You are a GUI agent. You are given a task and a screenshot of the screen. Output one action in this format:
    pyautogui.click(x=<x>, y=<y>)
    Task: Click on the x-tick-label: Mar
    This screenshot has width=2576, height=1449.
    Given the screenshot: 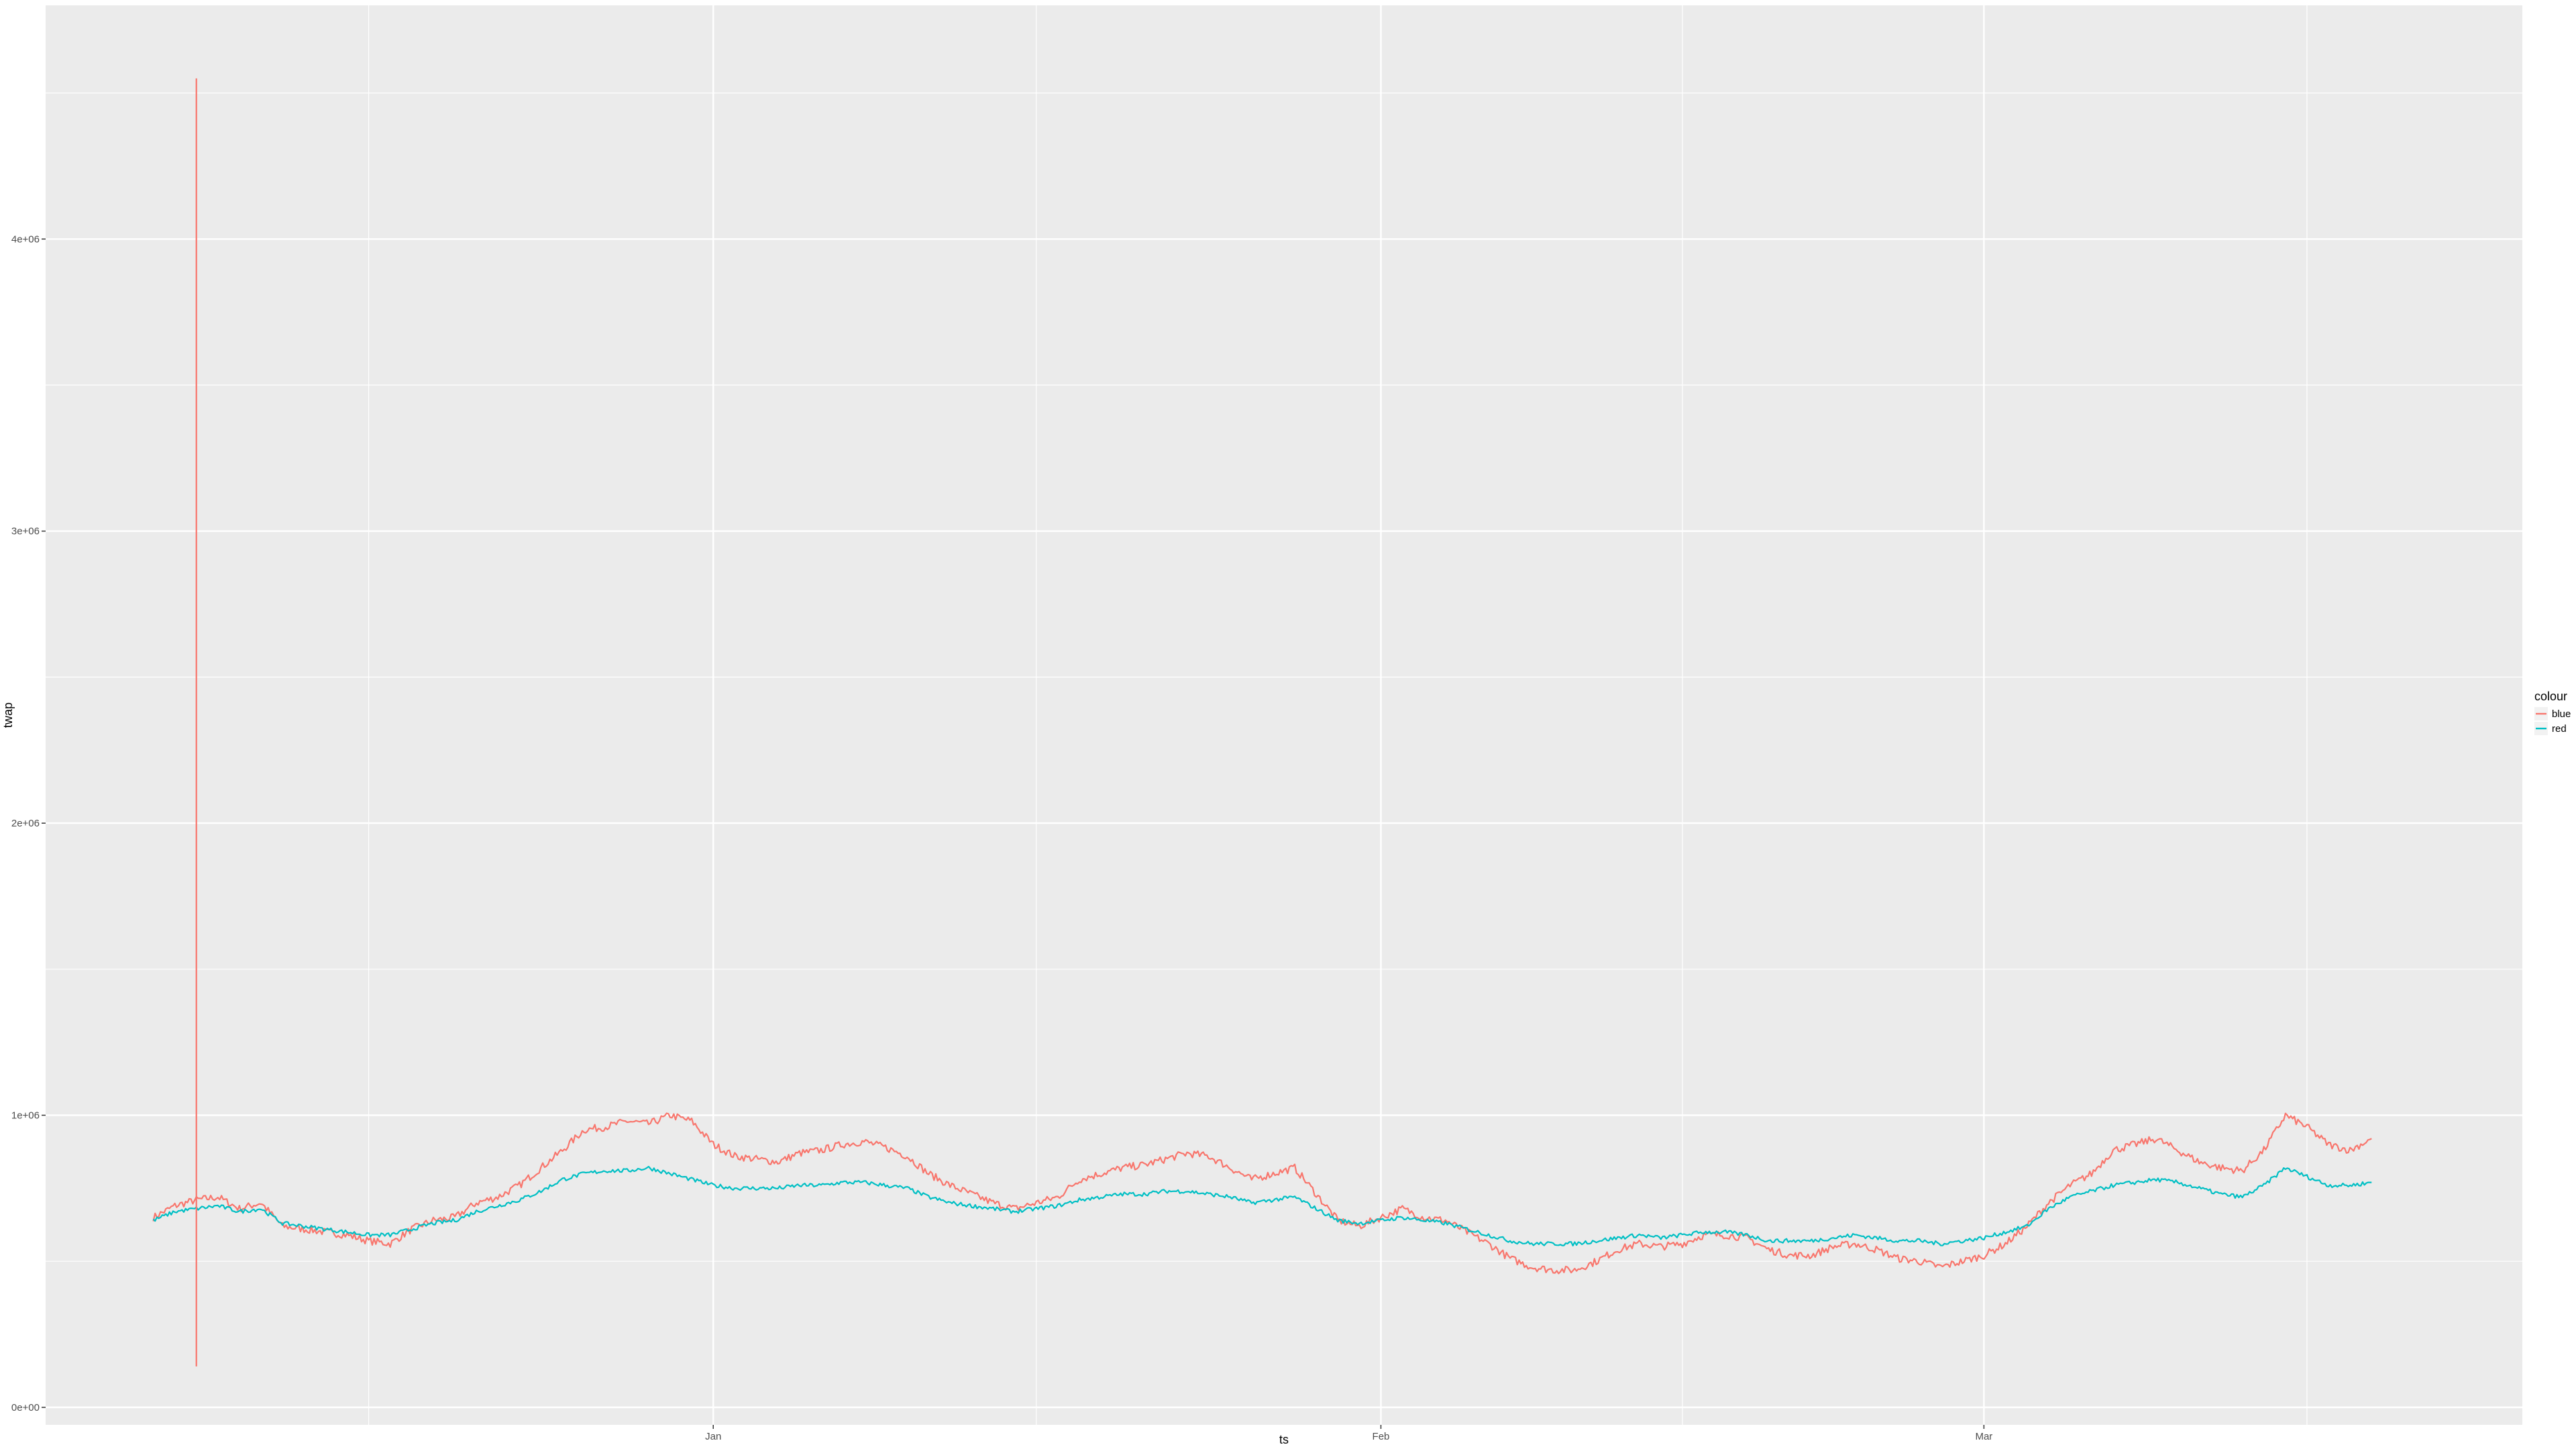 What is the action you would take?
    pyautogui.click(x=1983, y=1436)
    